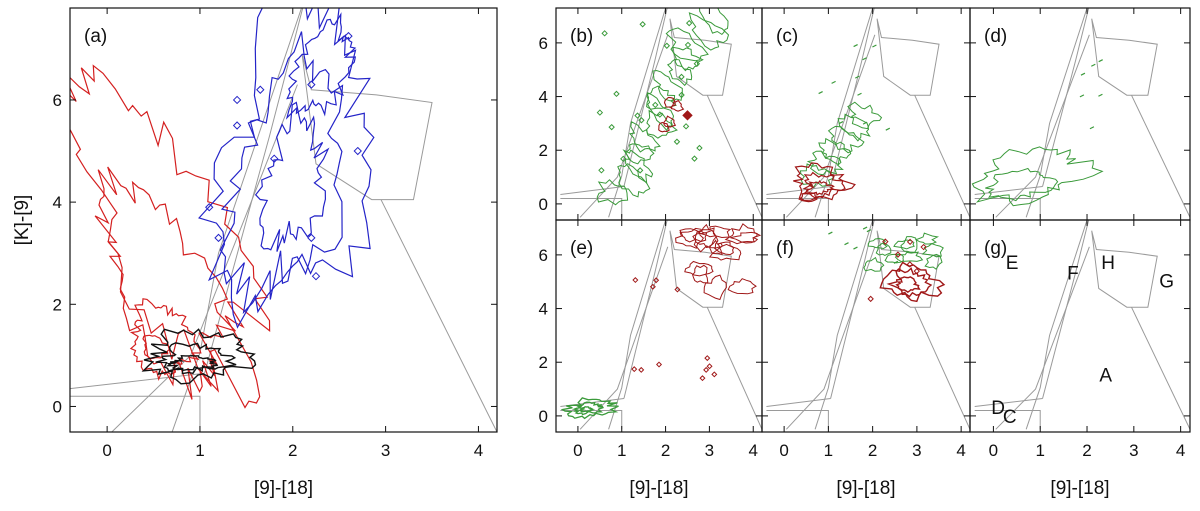 The width and height of the screenshot is (1200, 511). What do you see at coordinates (1080, 326) in the screenshot?
I see `panel-7-frame` at bounding box center [1080, 326].